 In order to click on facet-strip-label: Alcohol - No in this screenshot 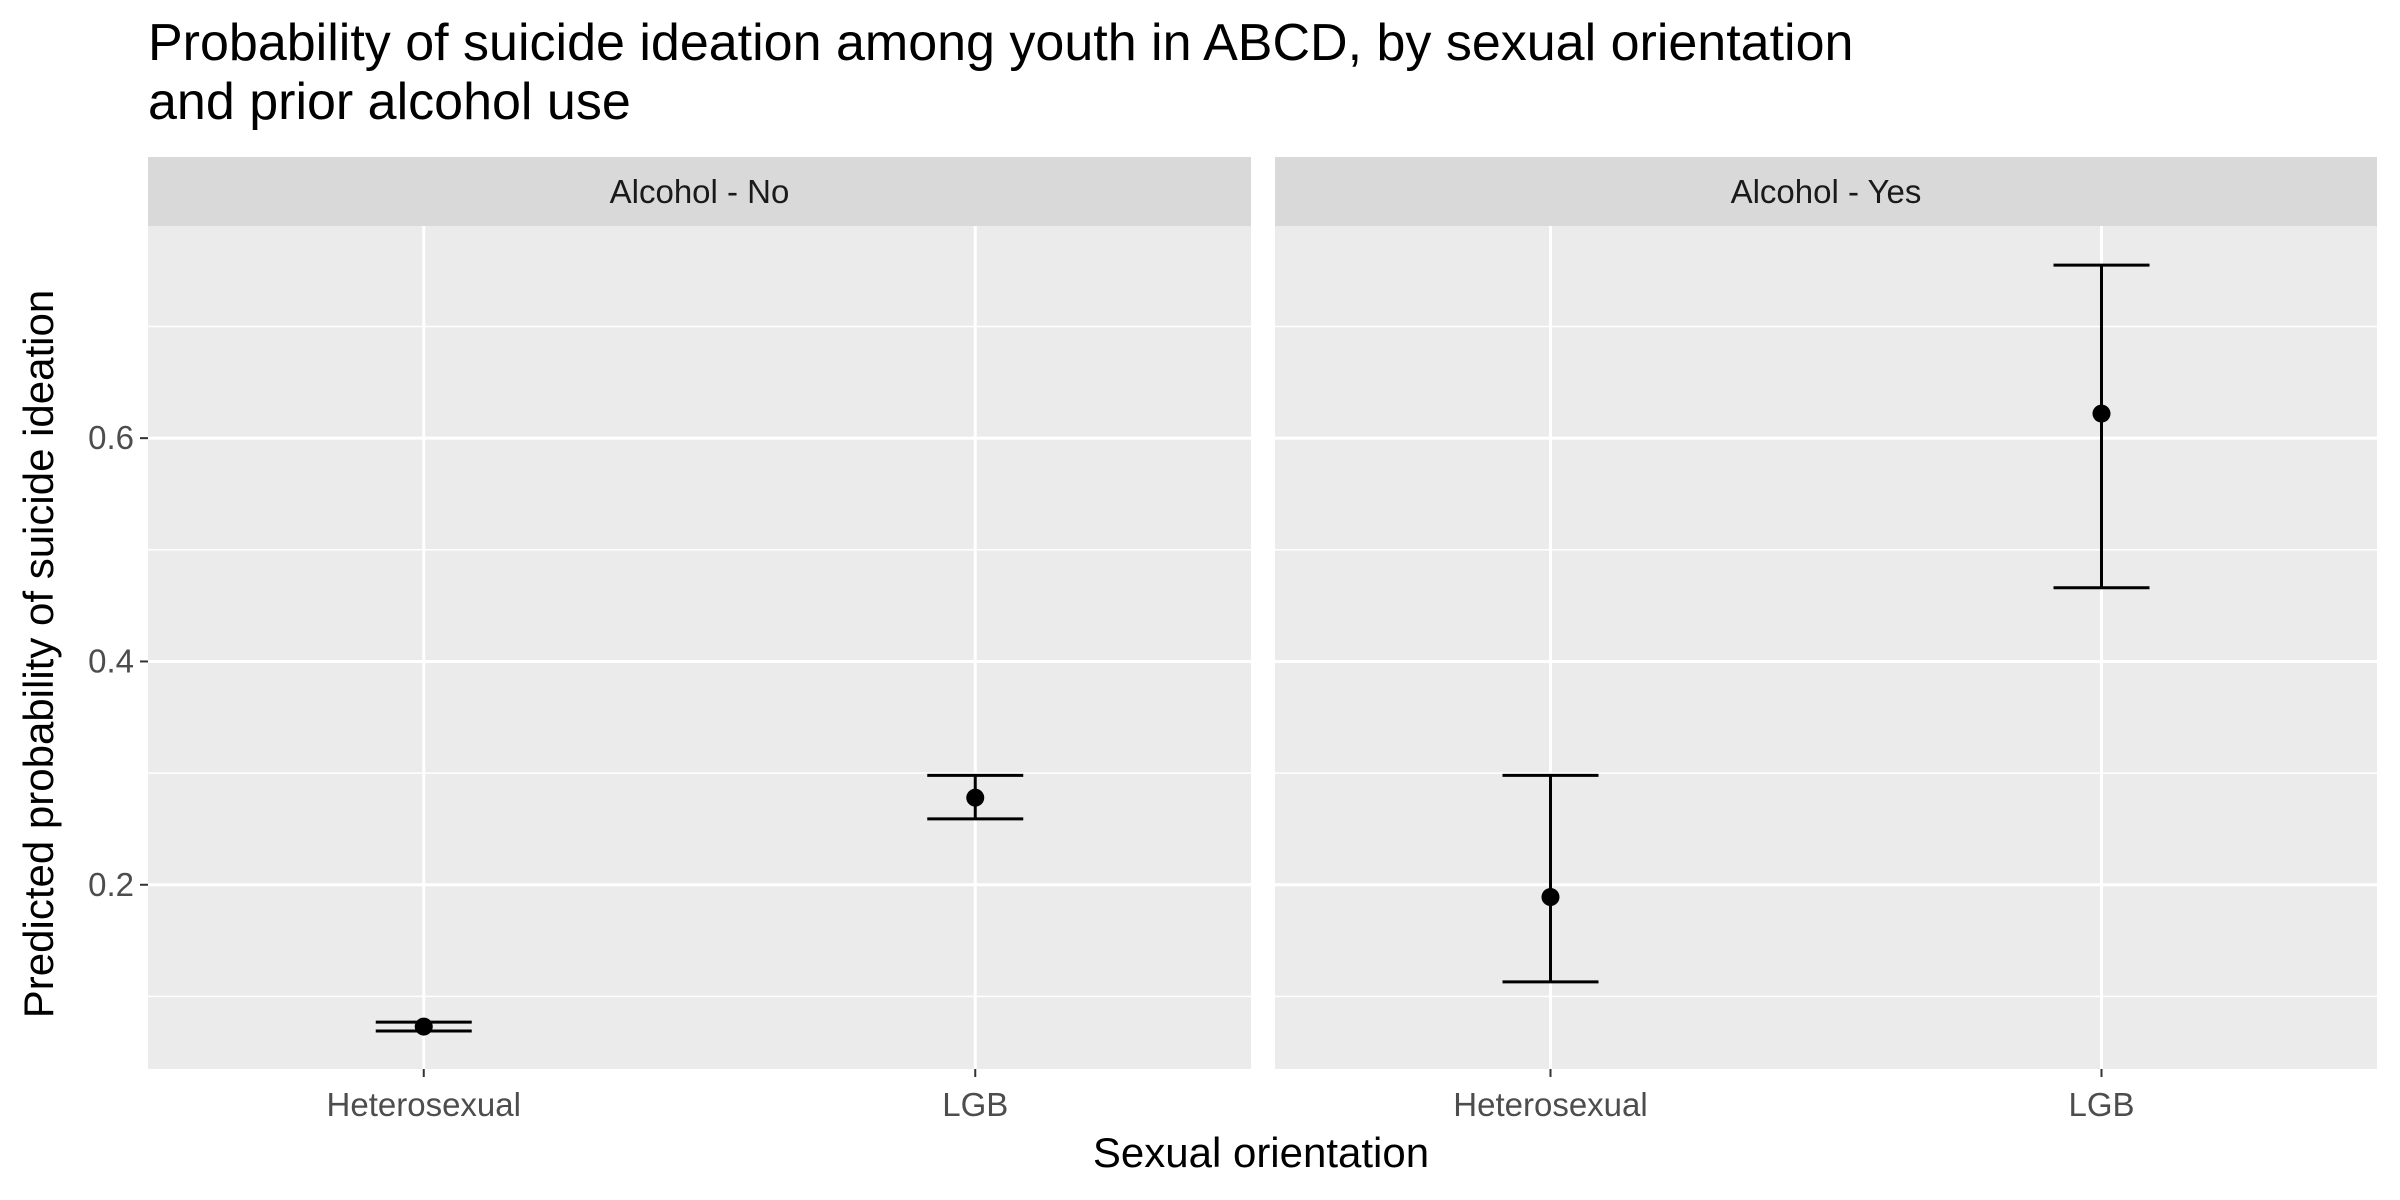, I will do `click(700, 191)`.